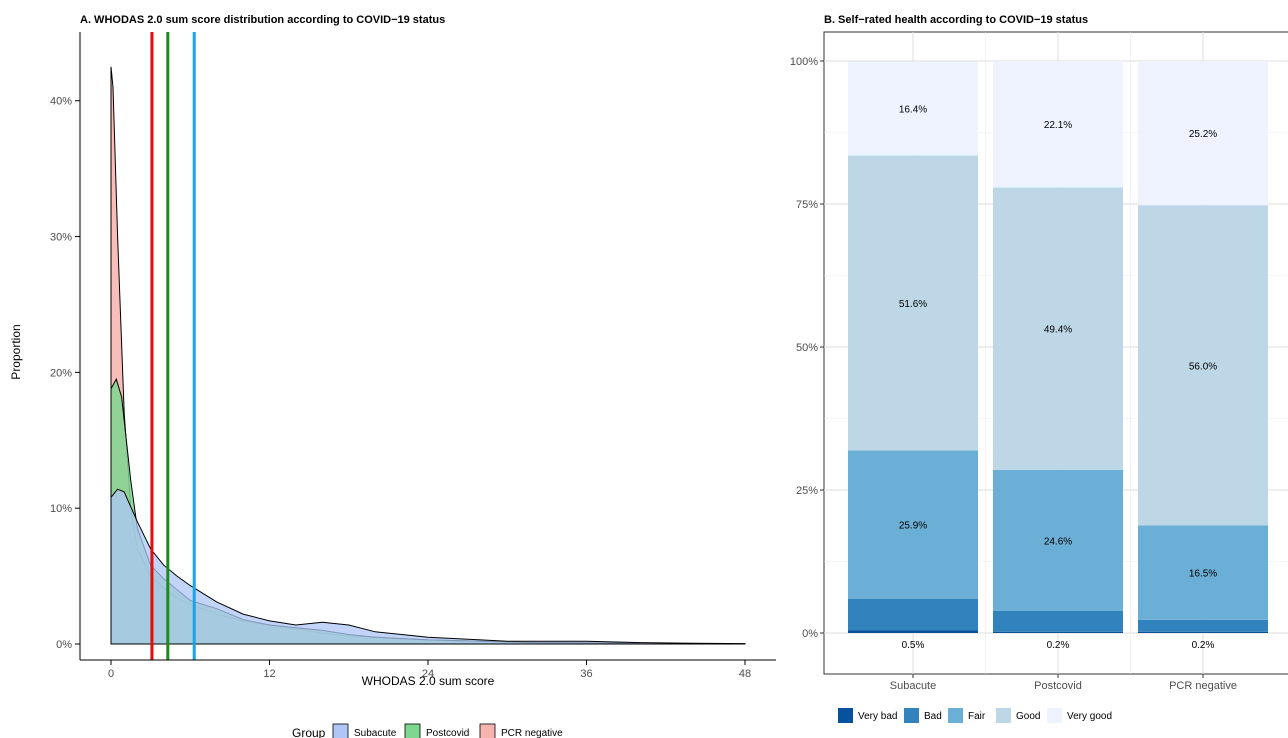 This screenshot has height=738, width=1288. Describe the element at coordinates (913, 631) in the screenshot. I see `bar-segment-subacute-very-bad` at that location.